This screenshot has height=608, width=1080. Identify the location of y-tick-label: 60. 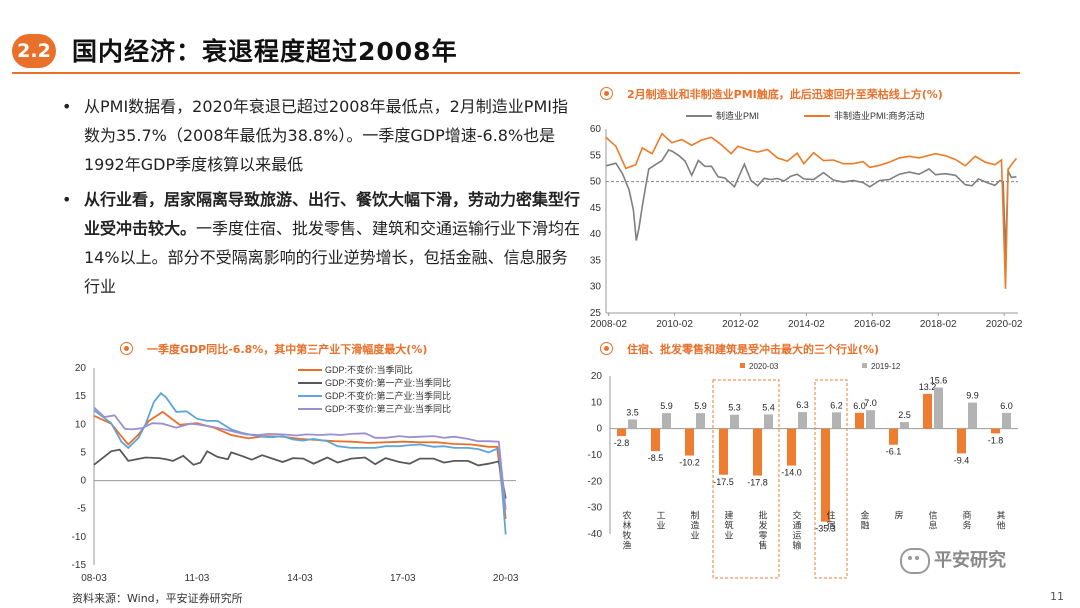
(596, 129).